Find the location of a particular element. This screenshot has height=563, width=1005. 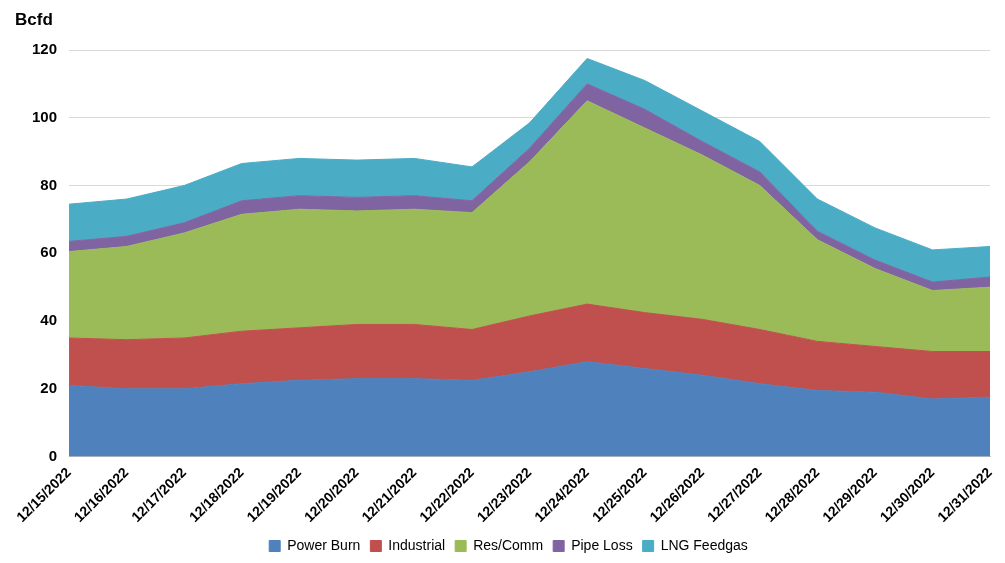

y-tick-label: 20 is located at coordinates (49, 387).